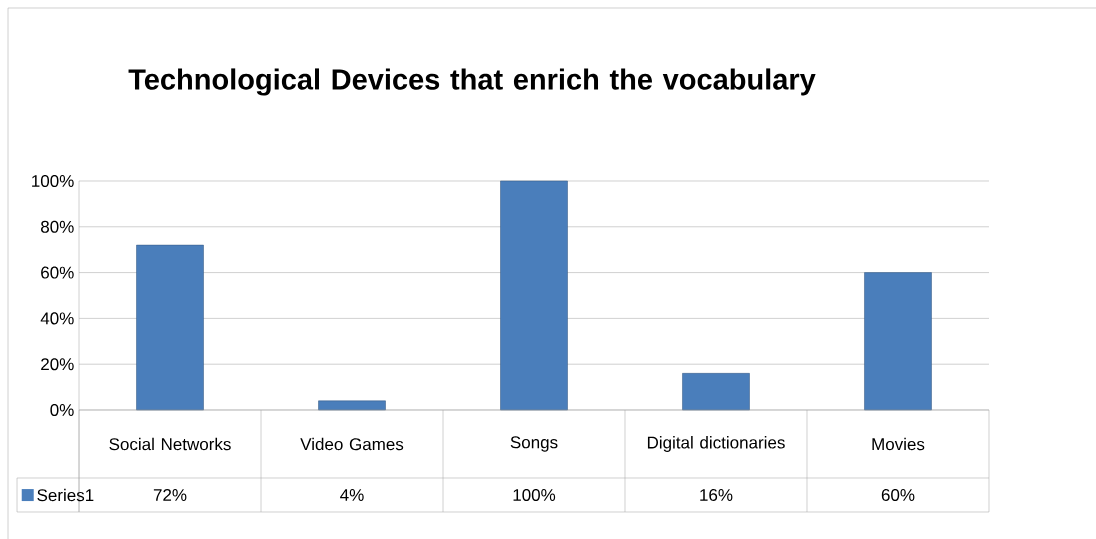 Image resolution: width=1096 pixels, height=539 pixels. Describe the element at coordinates (352, 444) in the screenshot. I see `x-tick-label: Video Games` at that location.